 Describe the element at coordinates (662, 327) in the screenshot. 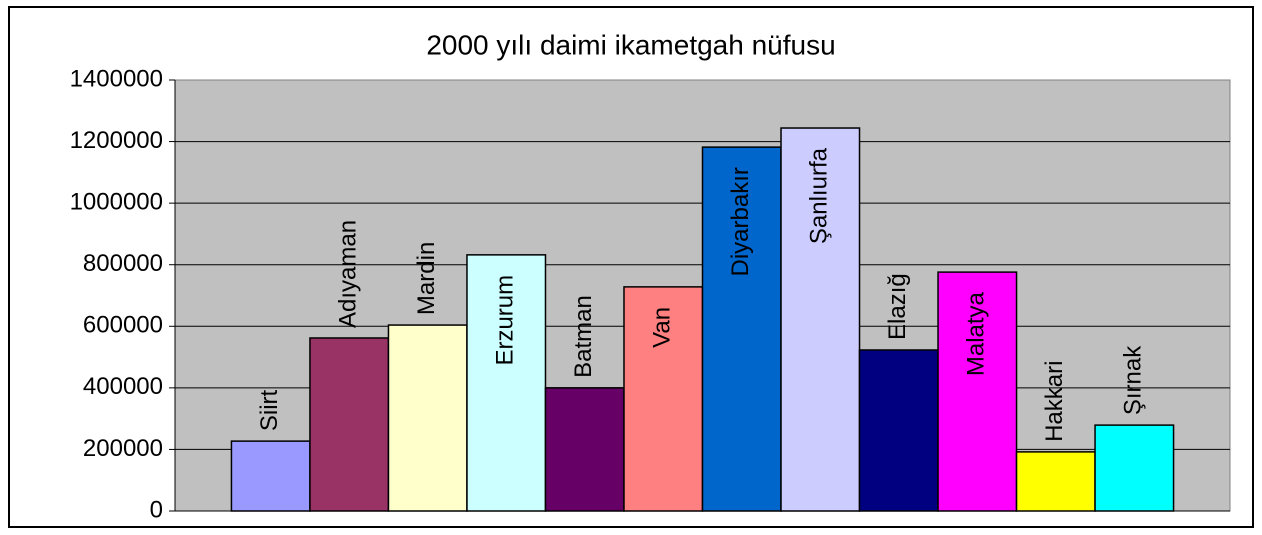

I see `bar-label: Van` at that location.